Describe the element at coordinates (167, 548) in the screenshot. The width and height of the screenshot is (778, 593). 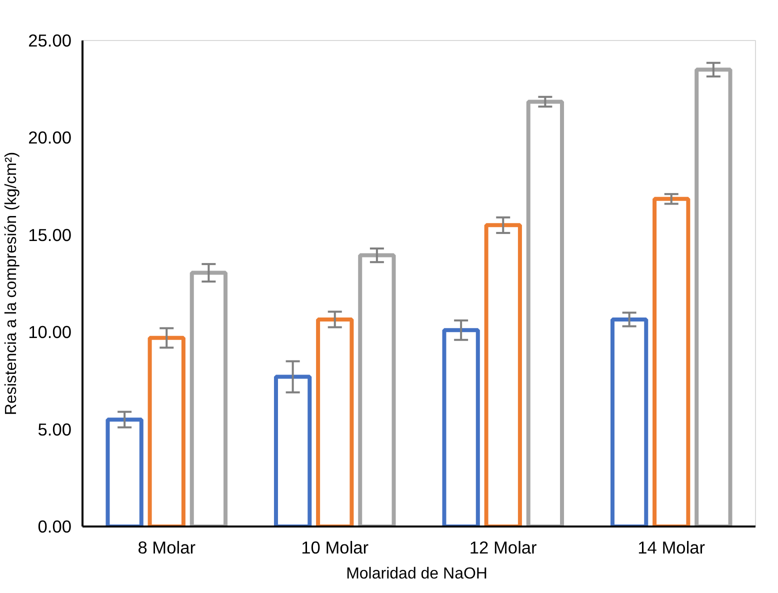
I see `x-tick-label: 8 Molar` at that location.